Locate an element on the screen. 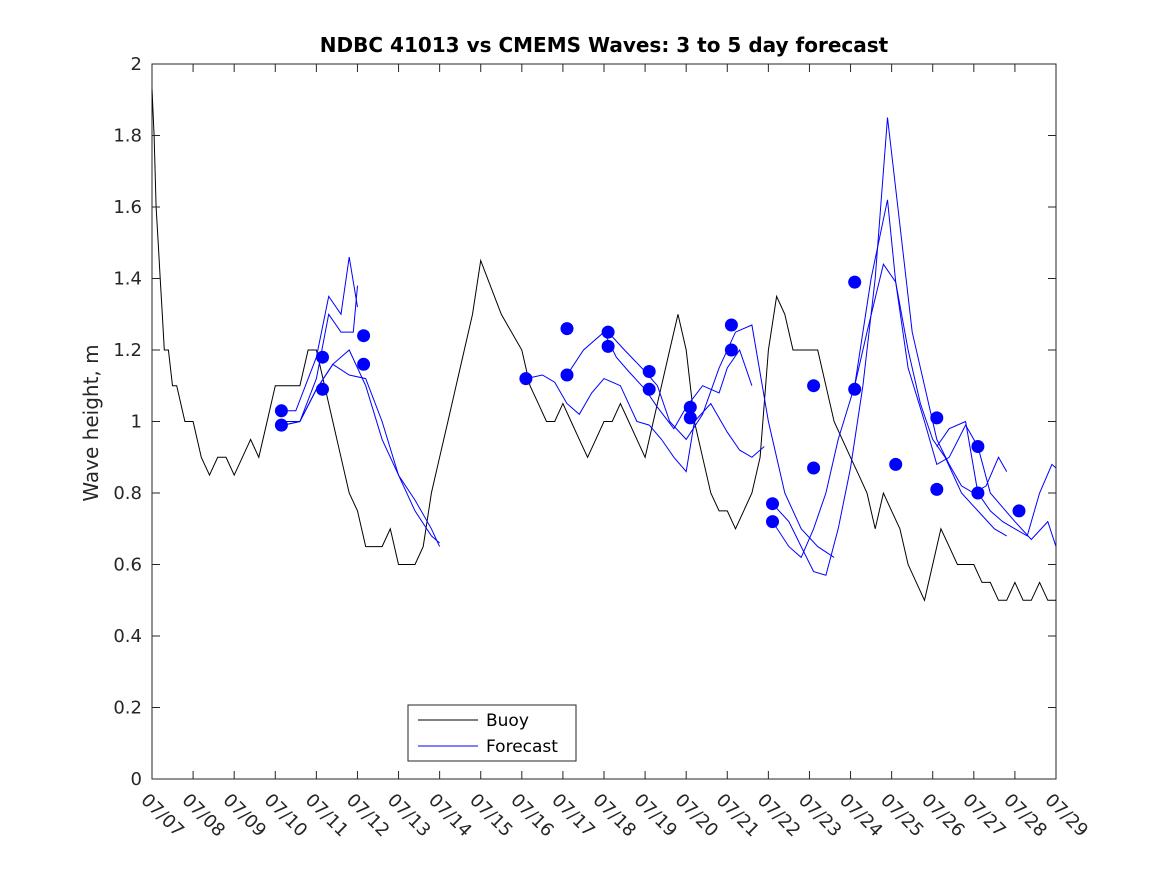 This screenshot has width=1167, height=875. y-tick-label: 1.2 is located at coordinates (127, 350).